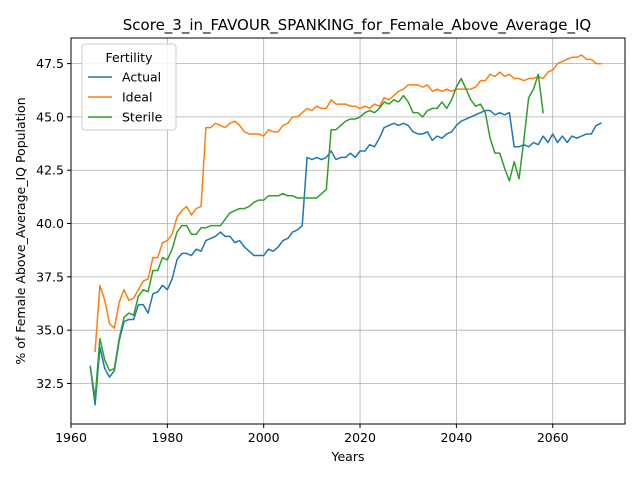 The width and height of the screenshot is (640, 480). I want to click on y-tick-label: 40.0, so click(50, 223).